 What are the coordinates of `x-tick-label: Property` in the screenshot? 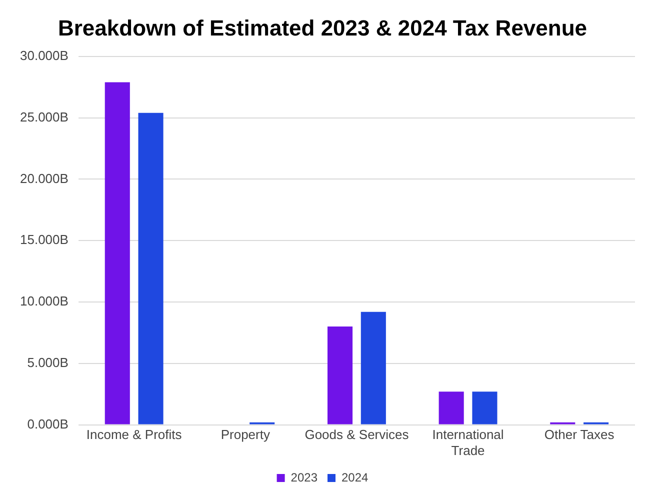 It's located at (245, 434).